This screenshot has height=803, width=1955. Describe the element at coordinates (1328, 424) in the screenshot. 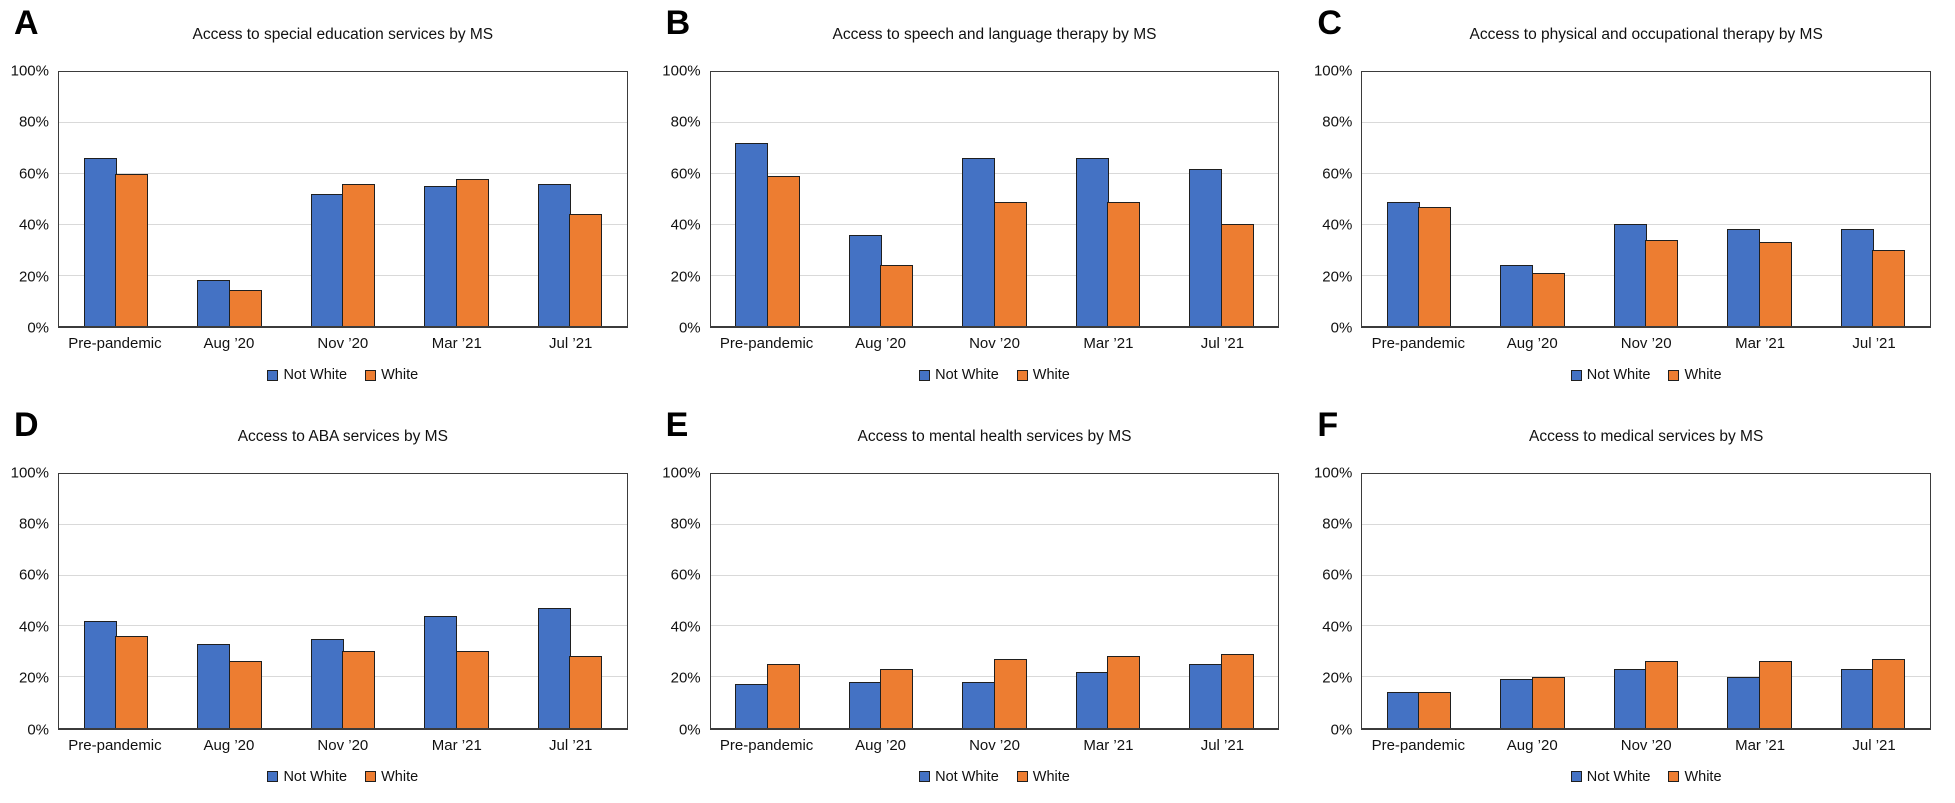

I see `panel-letter: F` at that location.